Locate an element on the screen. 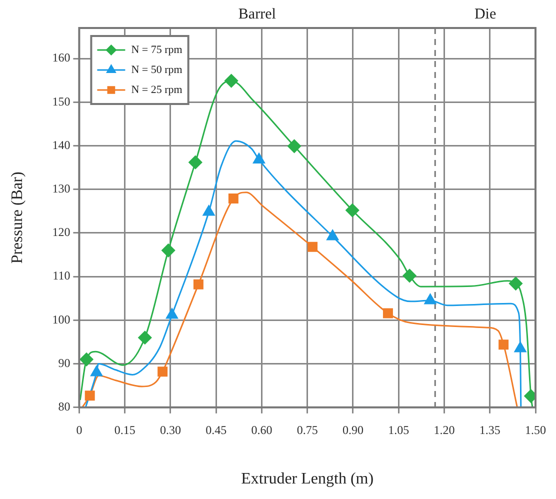 This screenshot has height=499, width=556. legend-label: N = 75 rpm is located at coordinates (157, 50).